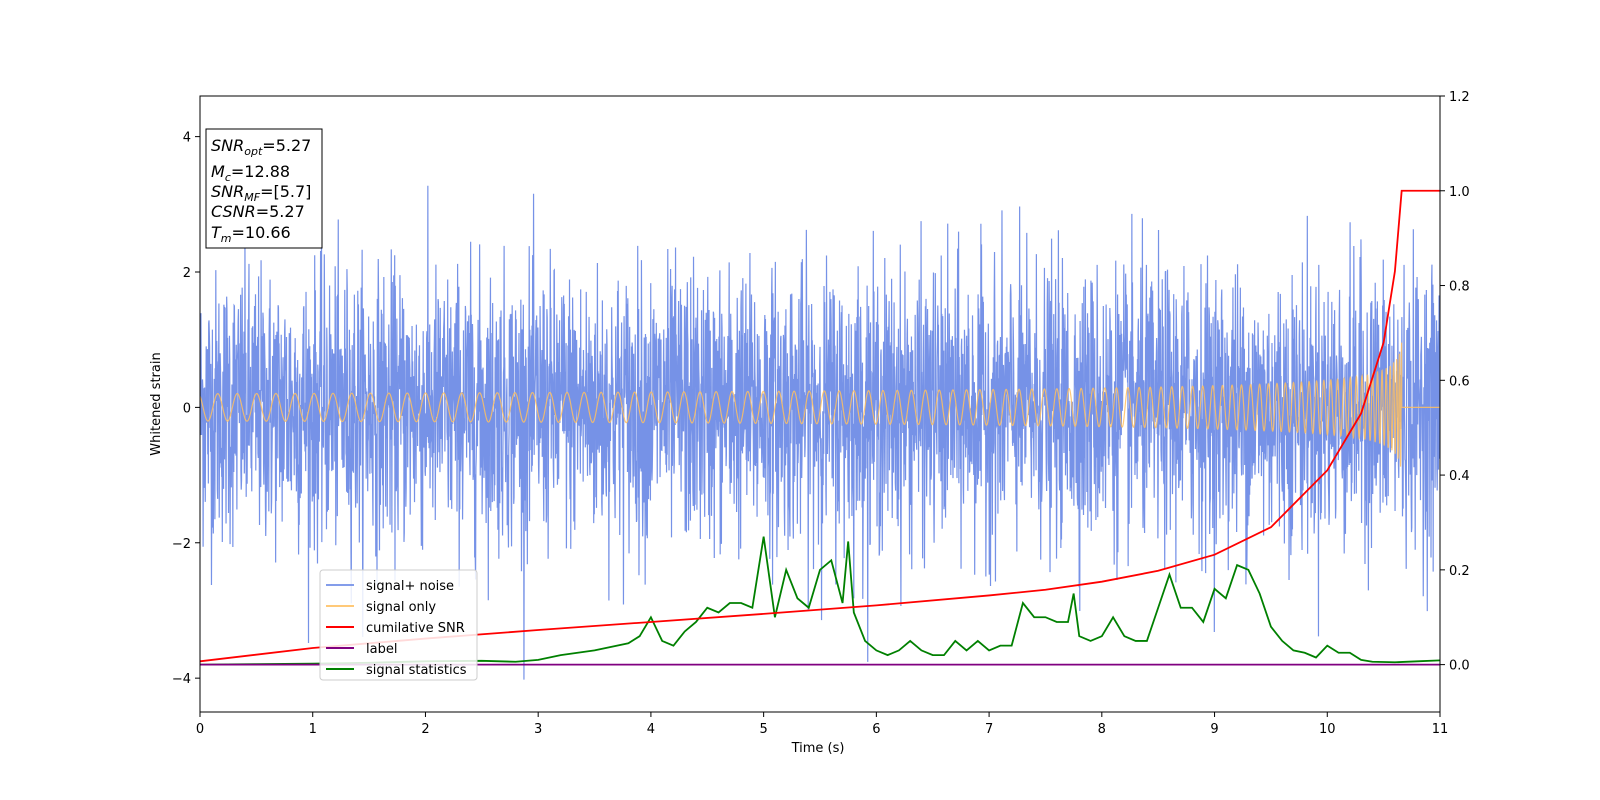 The image size is (1600, 800). I want to click on info-csnr: CSNR=5.27, so click(258, 211).